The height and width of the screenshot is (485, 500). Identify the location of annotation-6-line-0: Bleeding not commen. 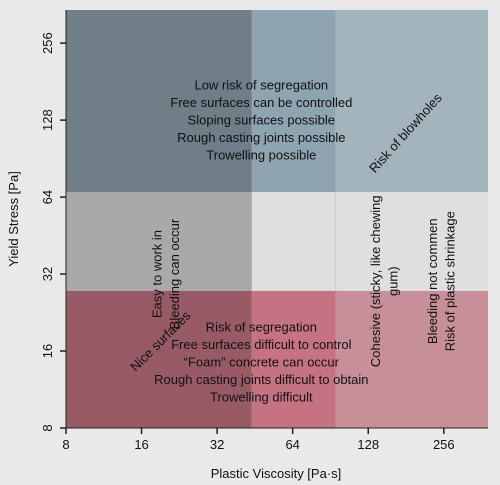
(432, 281).